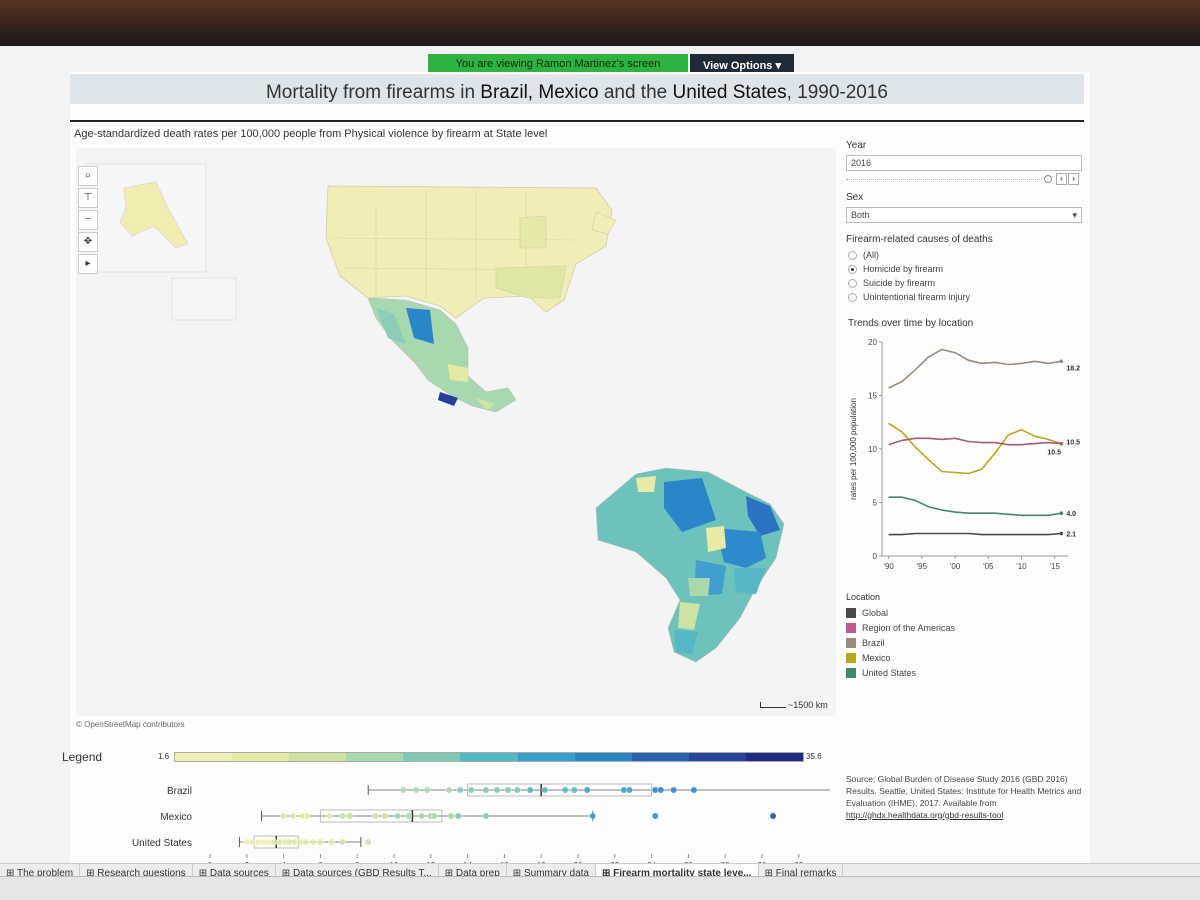 This screenshot has height=900, width=1200. What do you see at coordinates (560, 790) in the screenshot?
I see `boxplot-box` at bounding box center [560, 790].